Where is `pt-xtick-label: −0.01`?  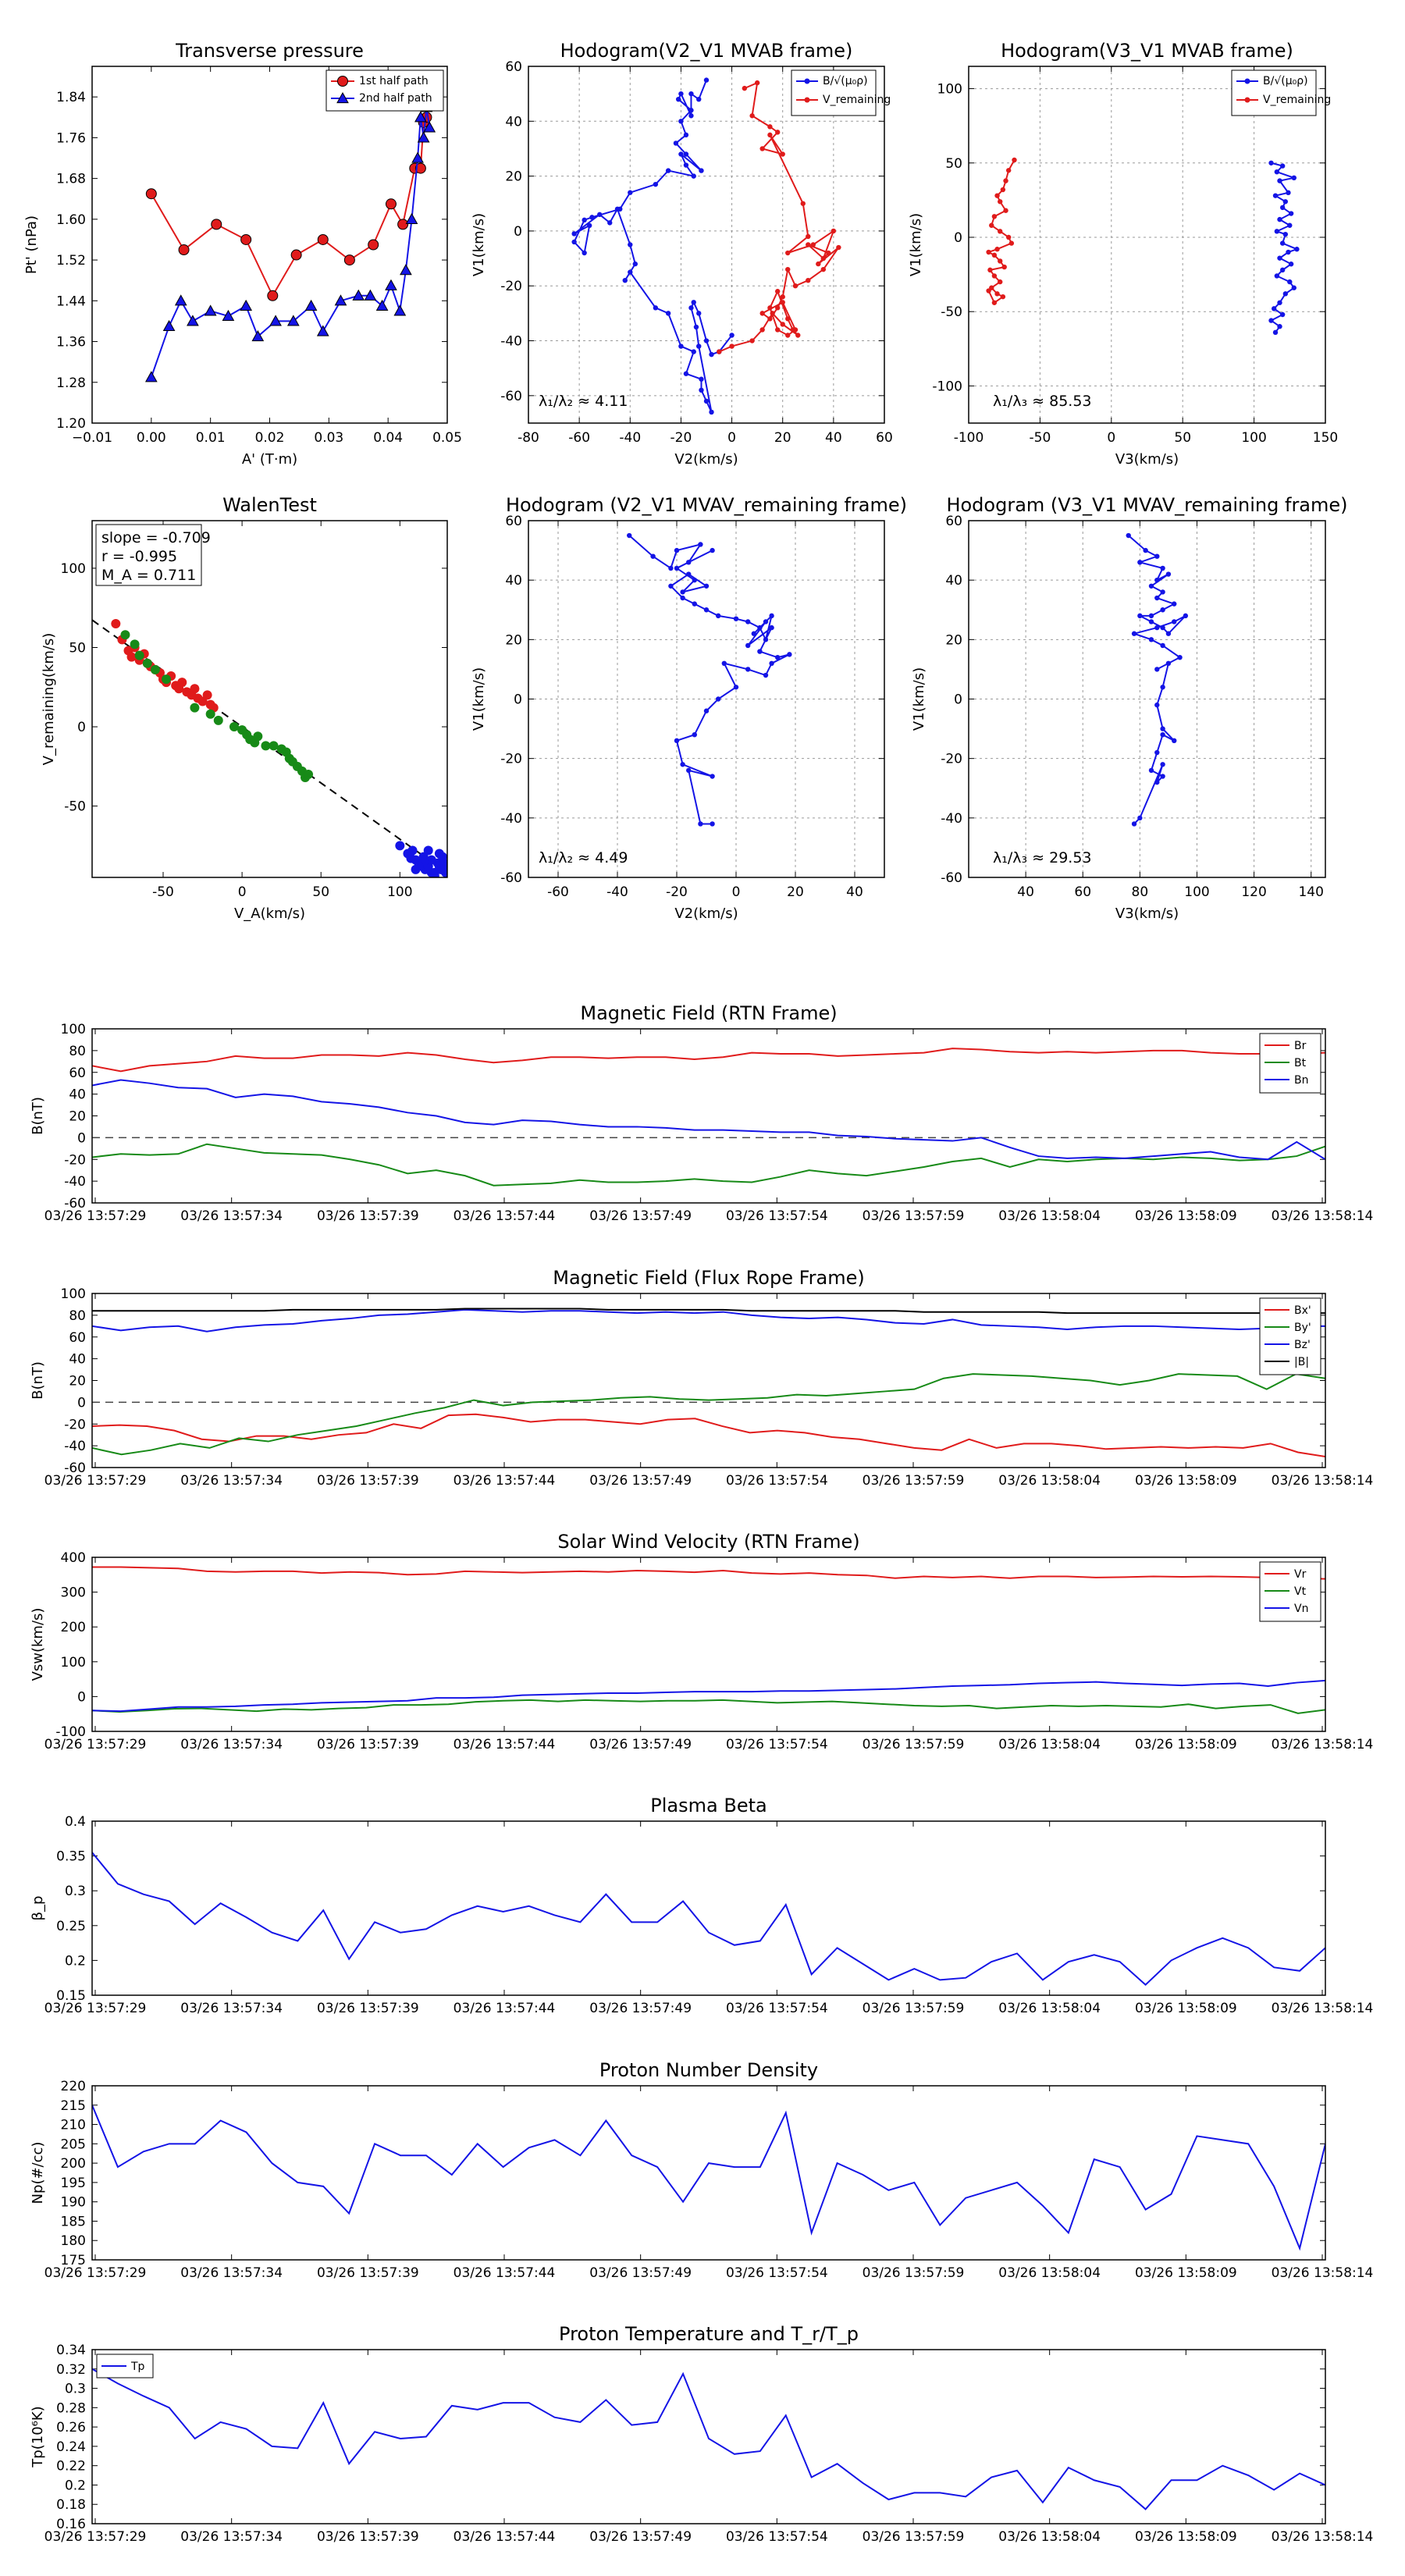
pt-xtick-label: −0.01 is located at coordinates (92, 438).